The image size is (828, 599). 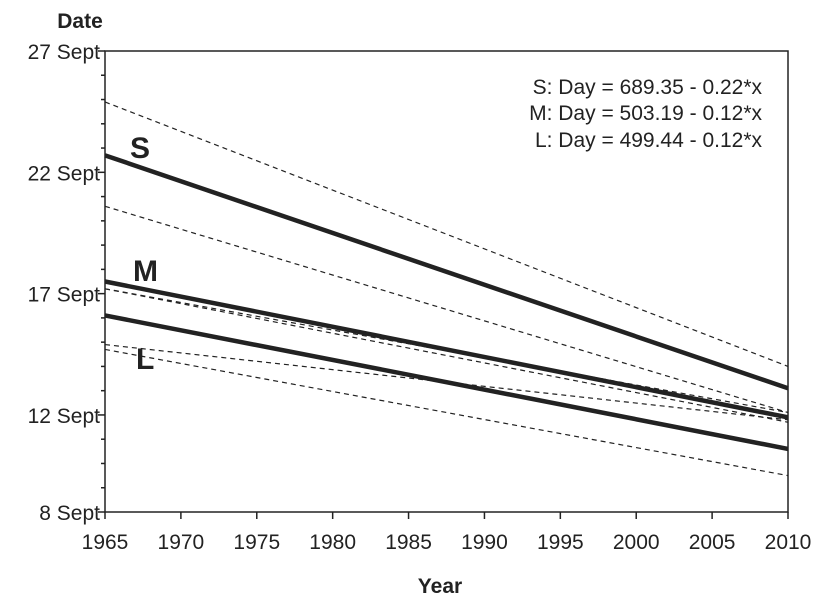 What do you see at coordinates (712, 542) in the screenshot?
I see `x-tick-label: 2005` at bounding box center [712, 542].